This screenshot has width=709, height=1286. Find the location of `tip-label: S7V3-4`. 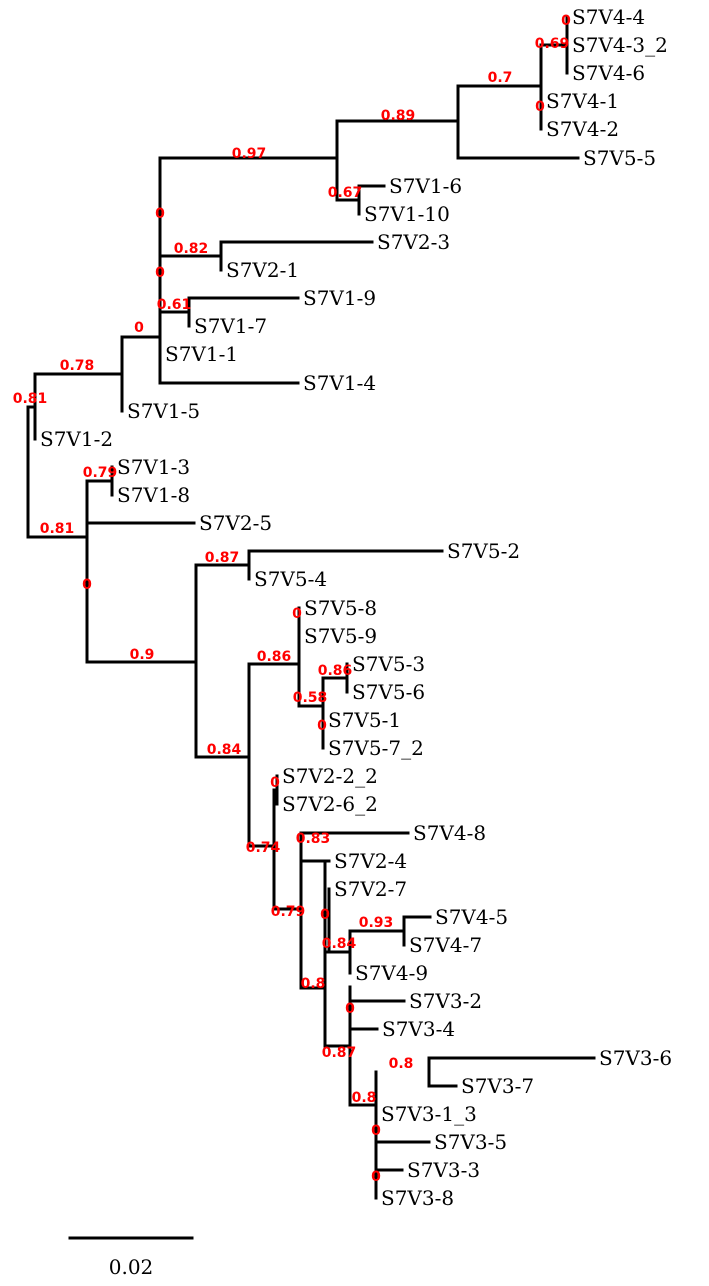

tip-label: S7V3-4 is located at coordinates (418, 1029).